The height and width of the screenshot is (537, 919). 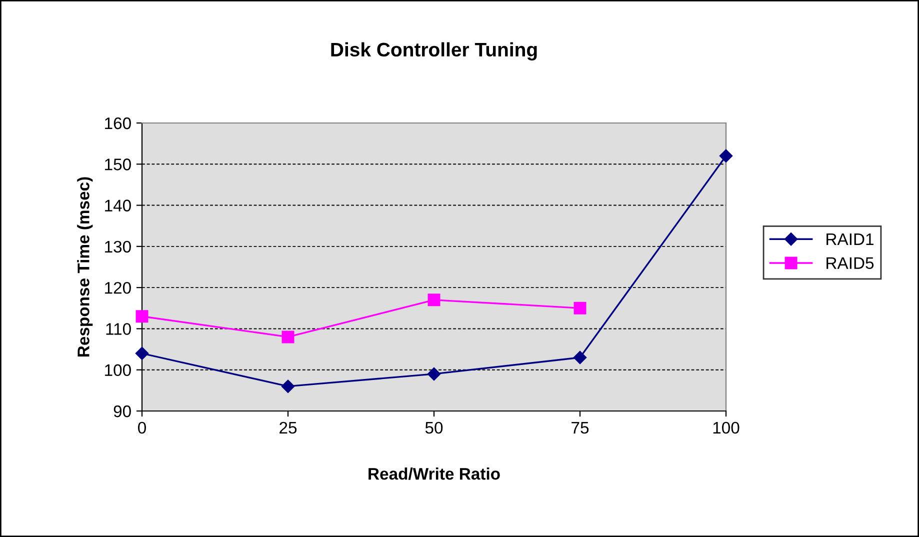 I want to click on x-tick-label: 50, so click(x=434, y=428).